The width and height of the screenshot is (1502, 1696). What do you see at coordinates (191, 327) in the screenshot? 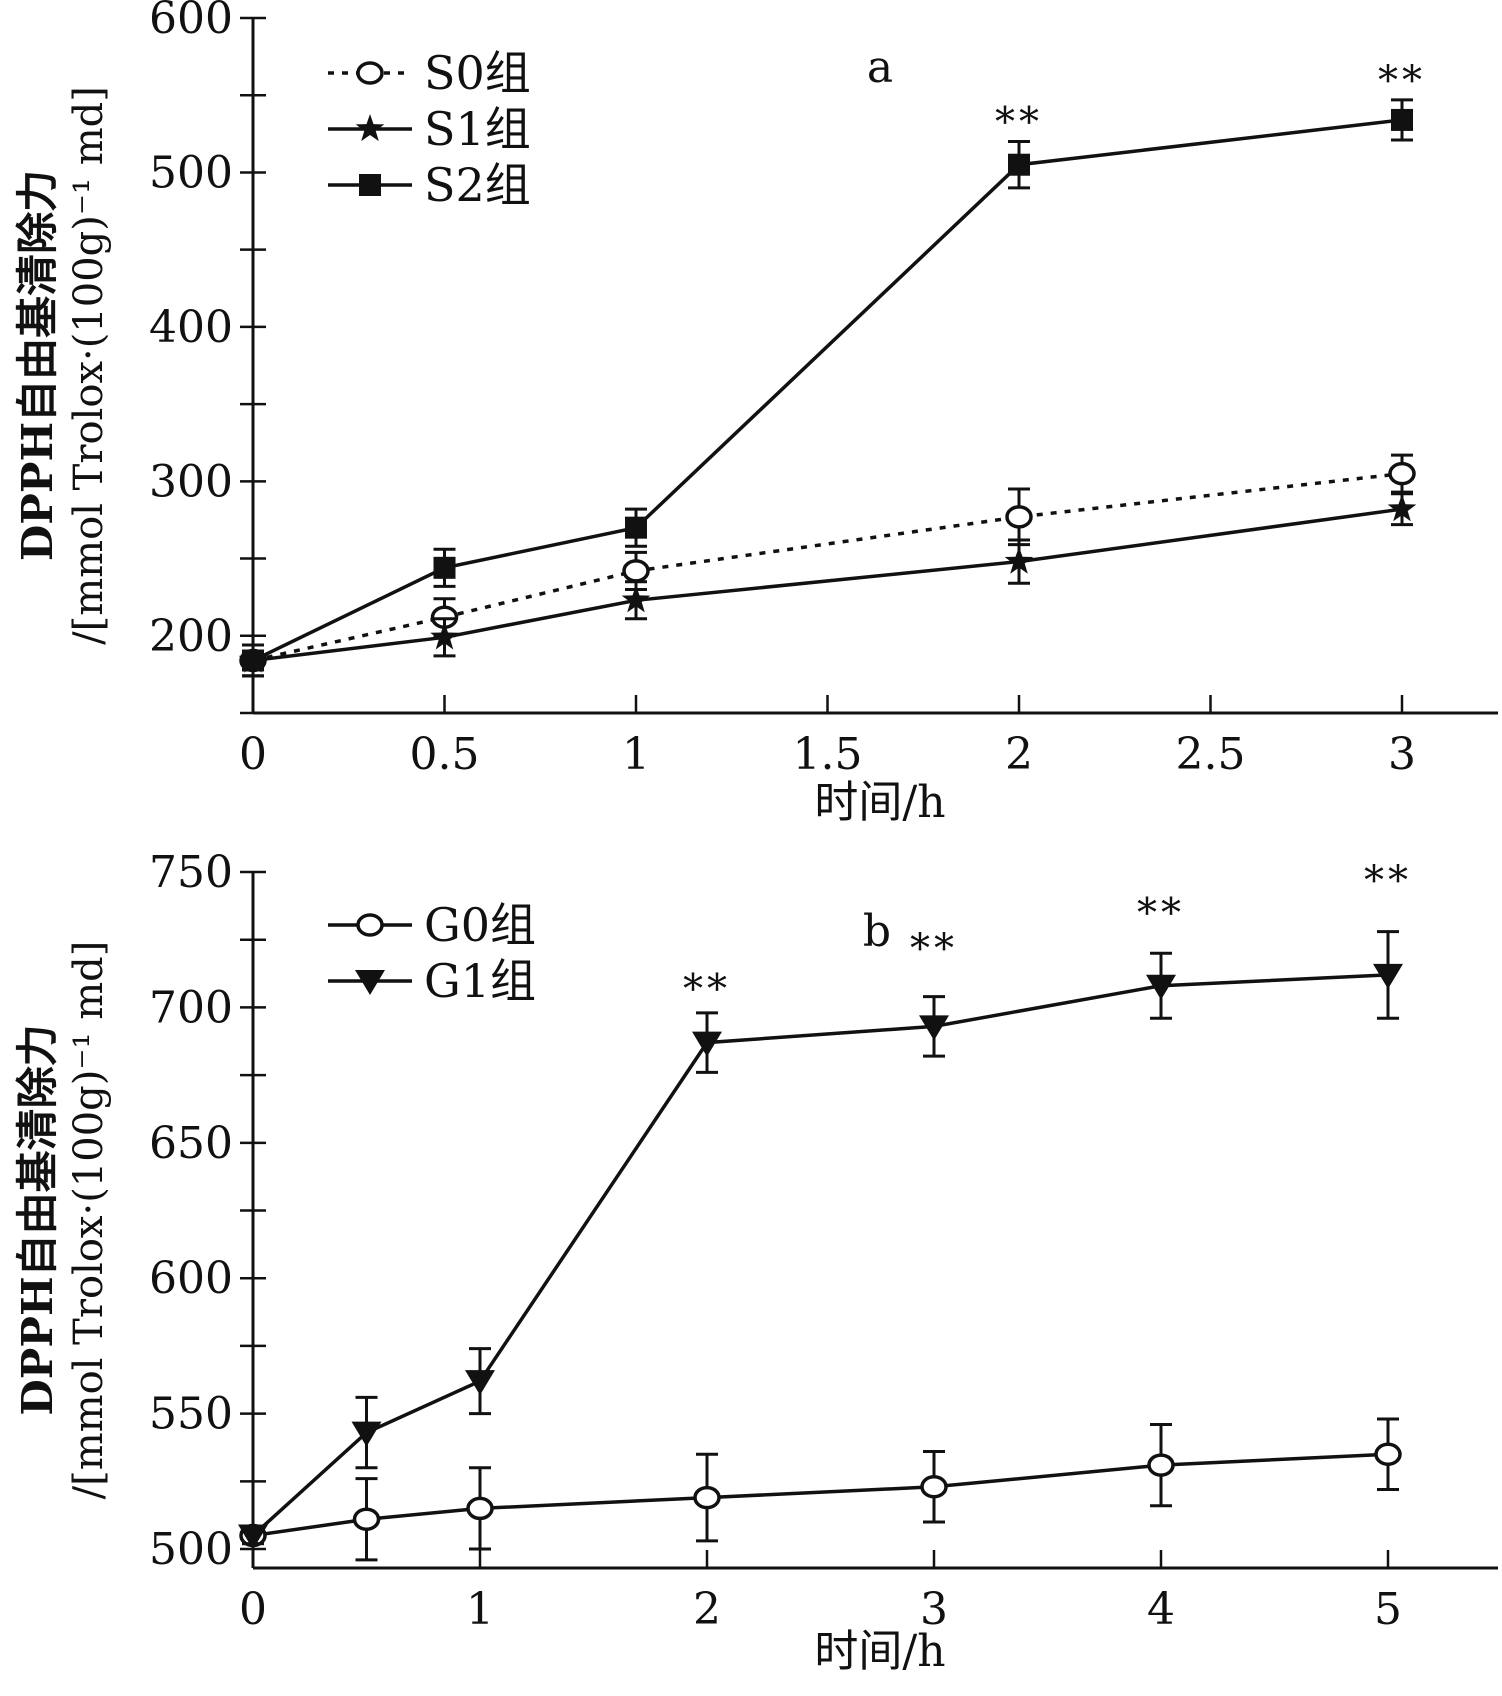
I see `y-tick-label: 400` at bounding box center [191, 327].